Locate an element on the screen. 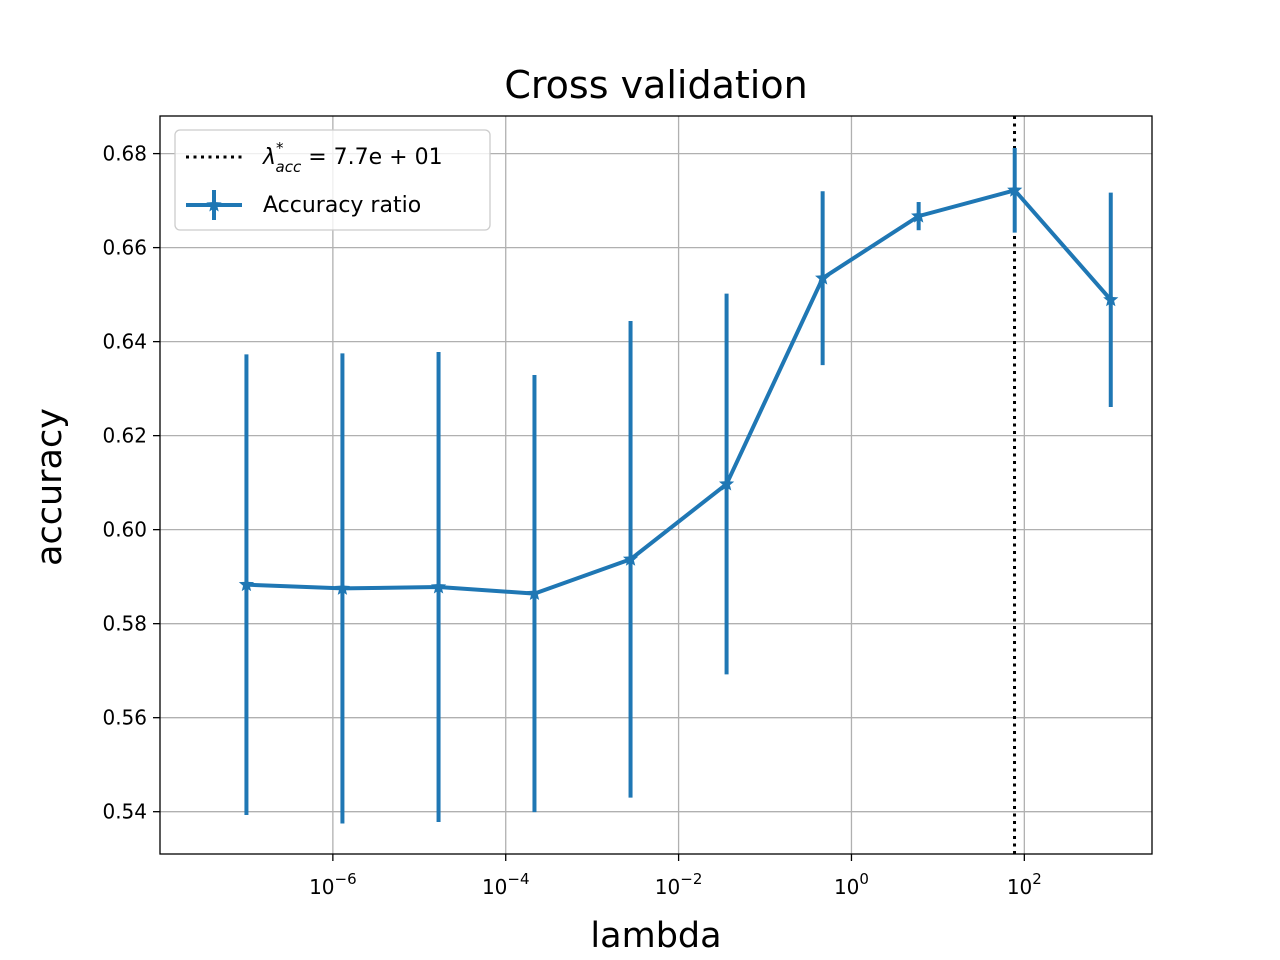  x-tick-label: 10⁰ is located at coordinates (851, 884).